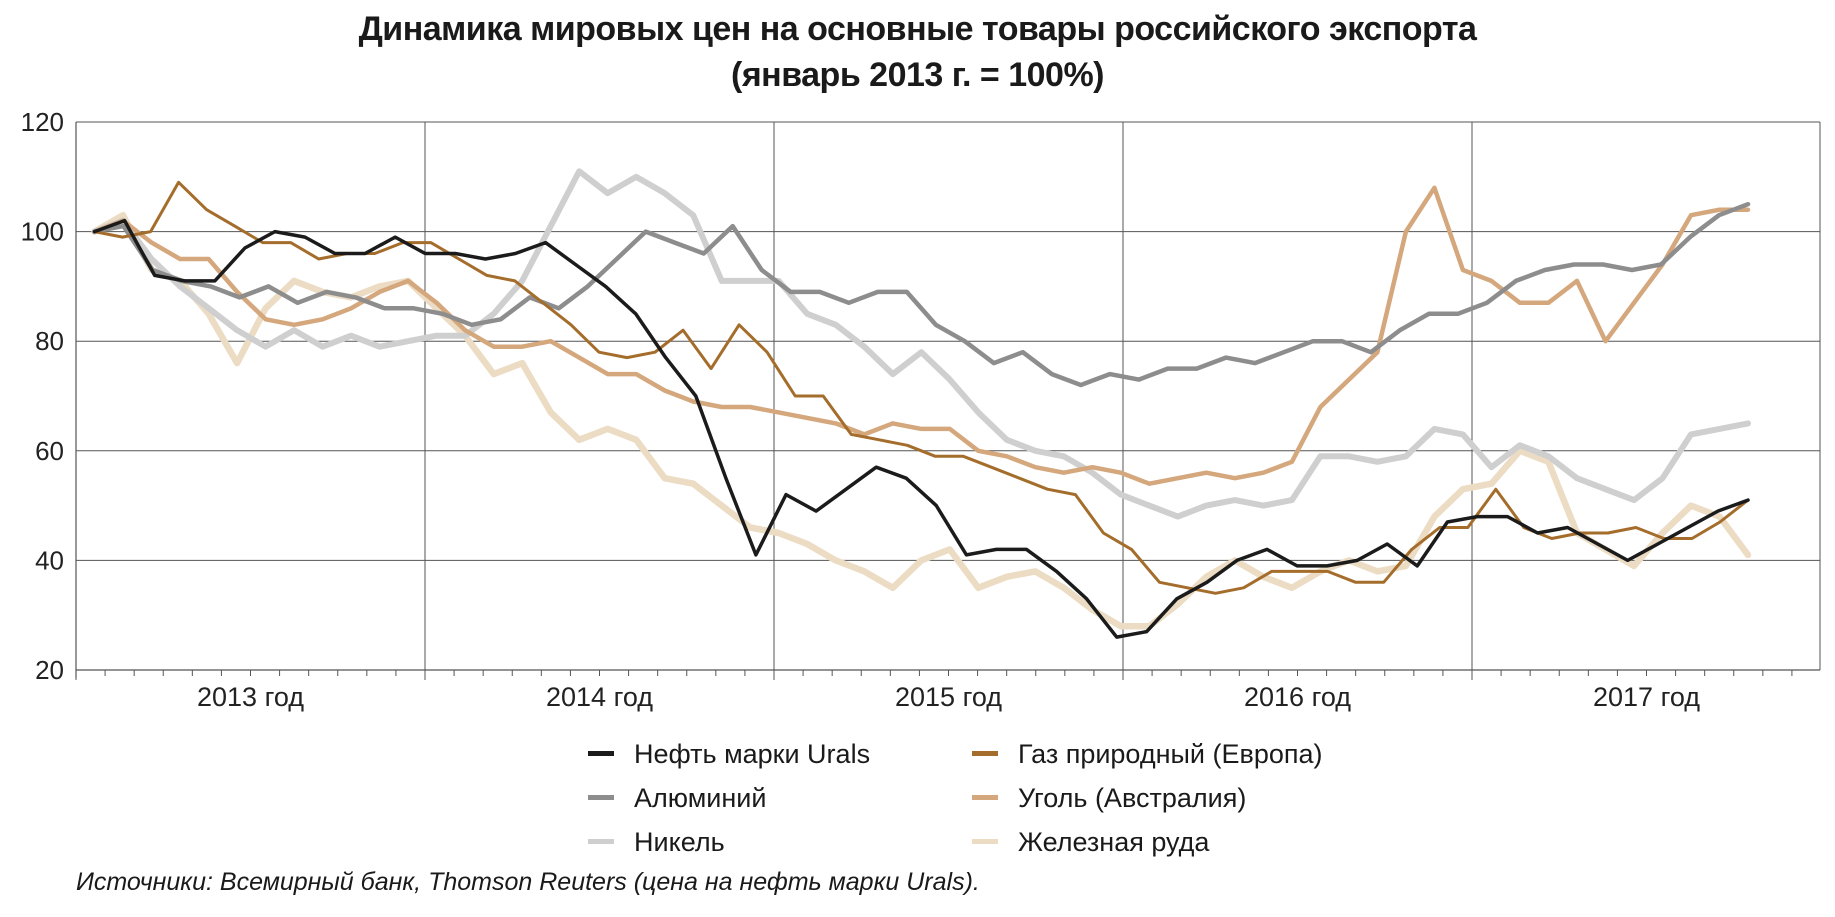 The image size is (1835, 917). Describe the element at coordinates (42, 122) in the screenshot. I see `y-tick-label: 120` at that location.